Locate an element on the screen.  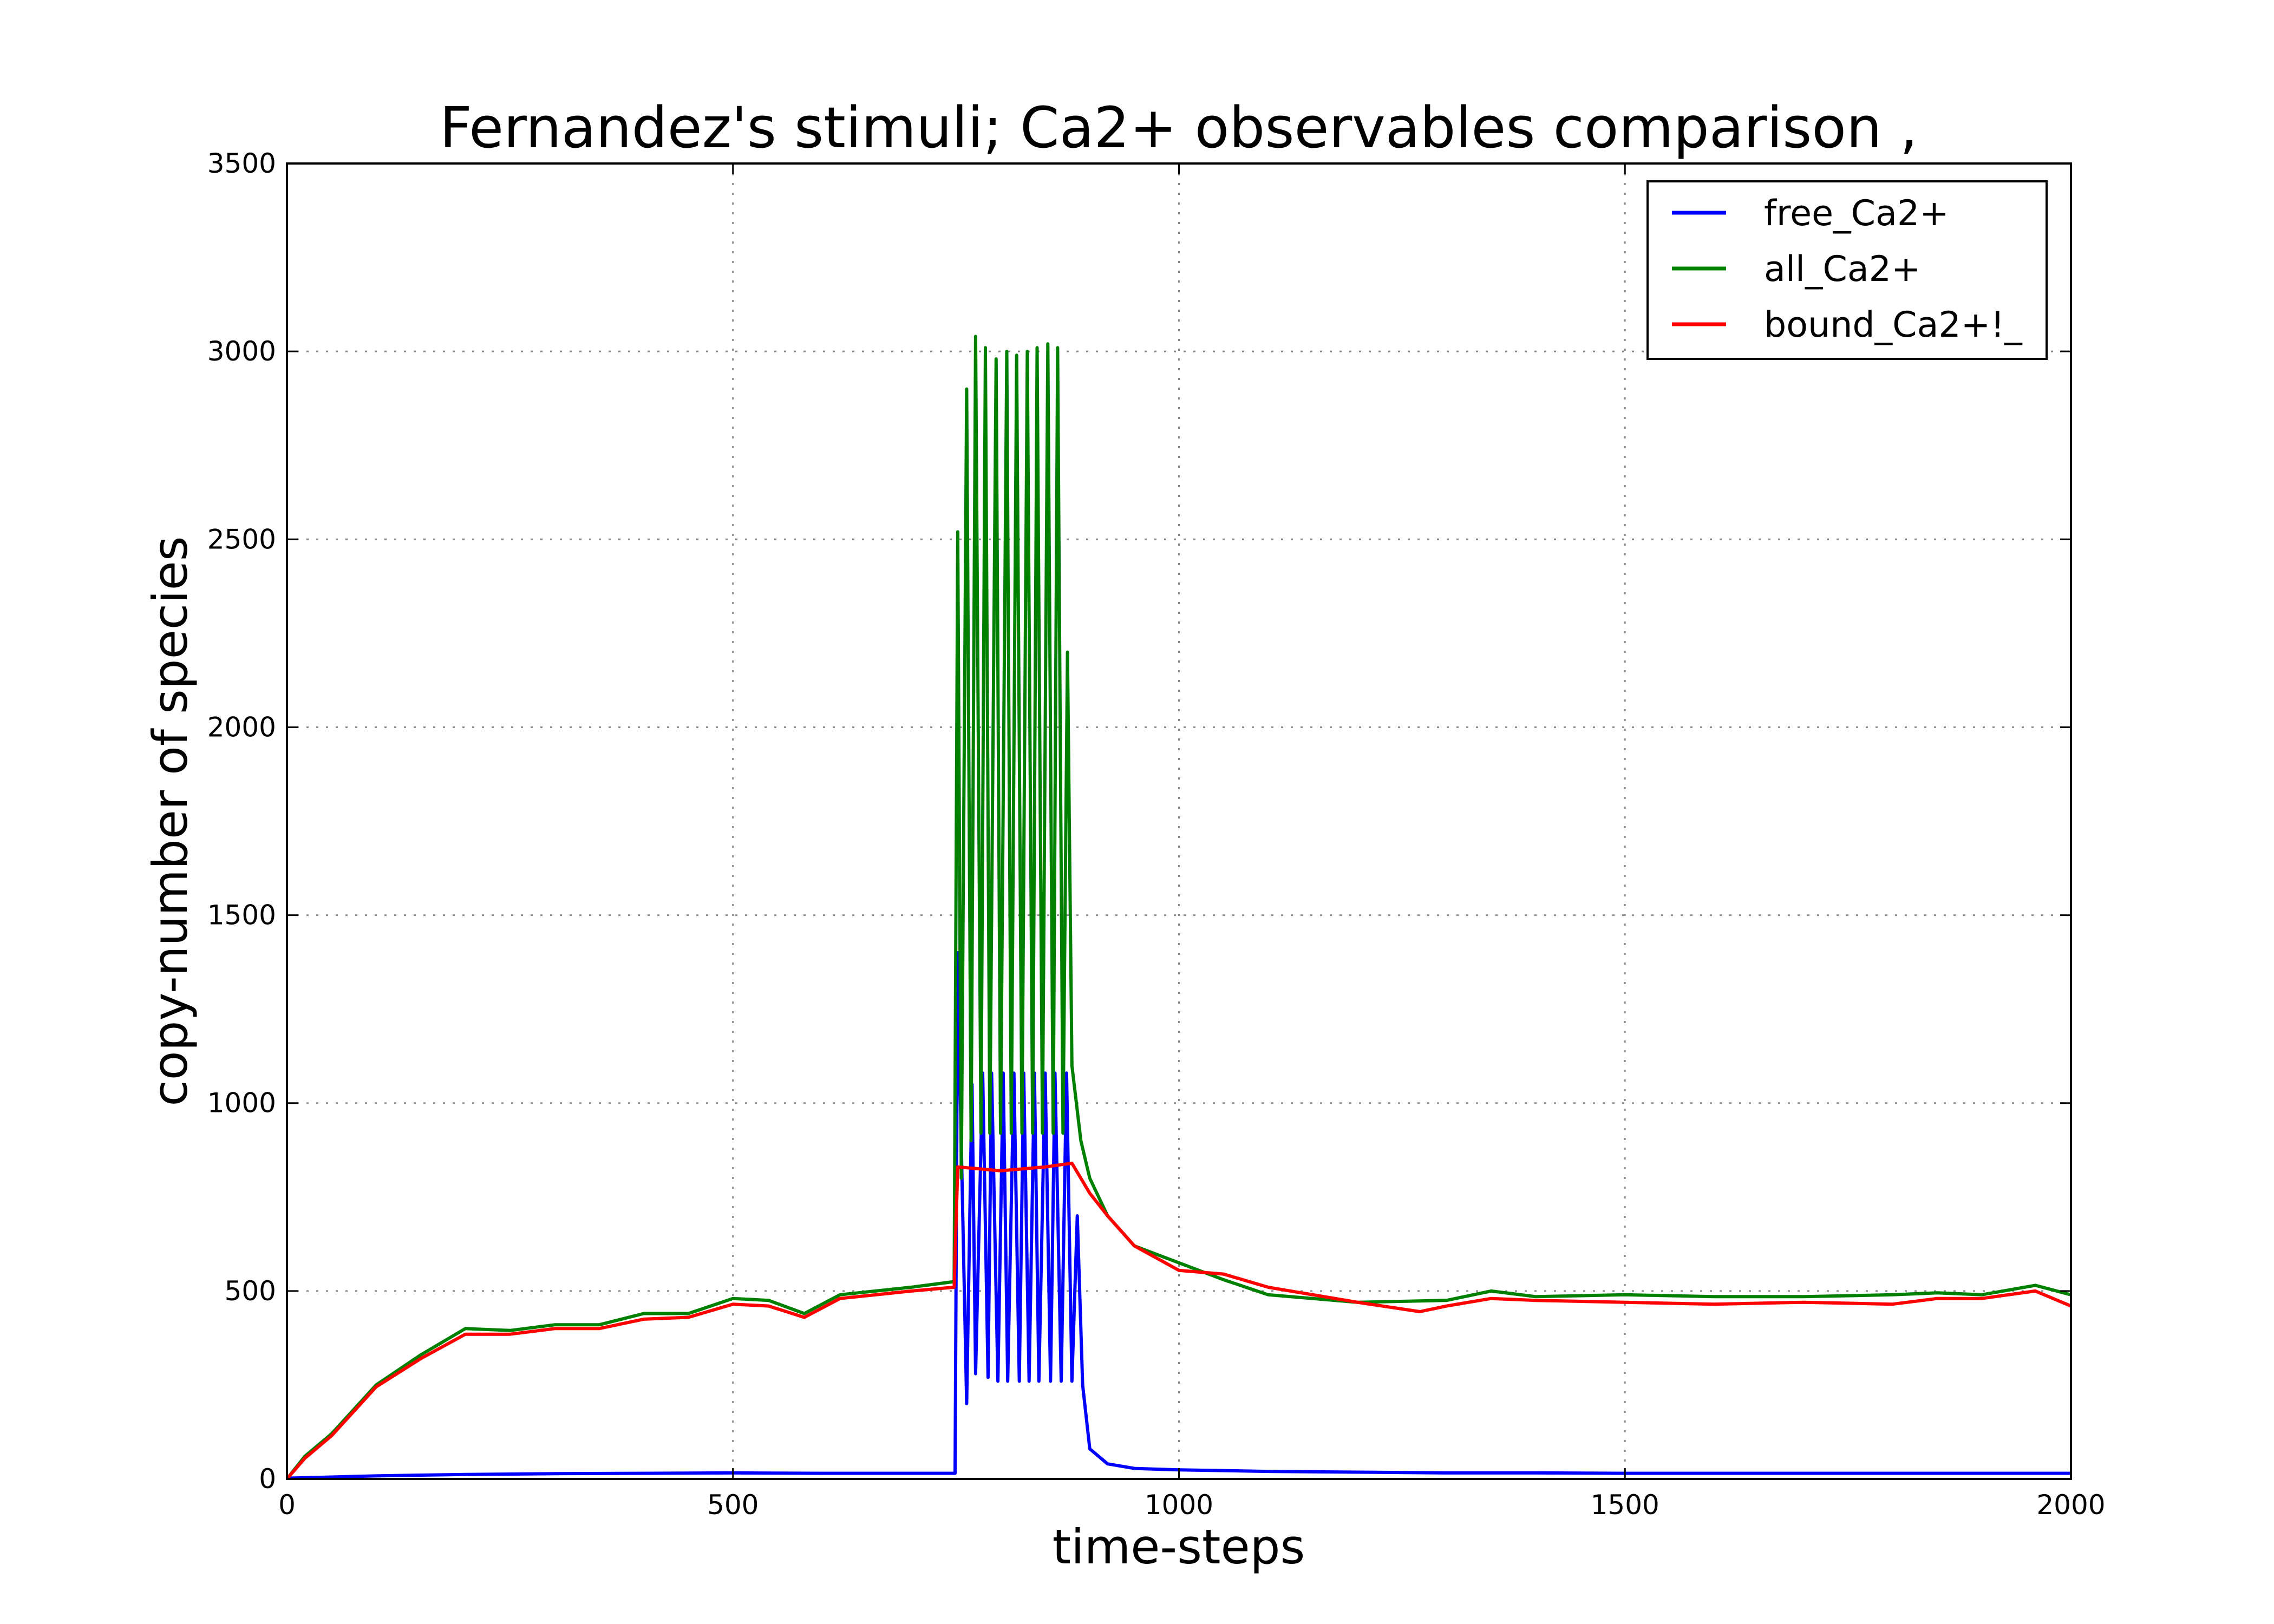
y-tick-label: 3000 is located at coordinates (242, 351).